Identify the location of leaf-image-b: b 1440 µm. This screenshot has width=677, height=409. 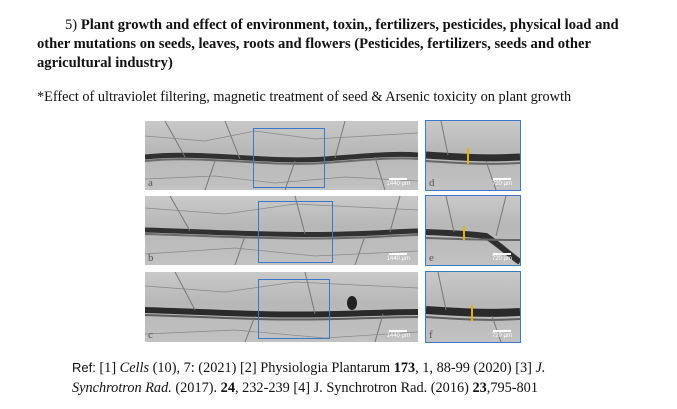
(281, 230).